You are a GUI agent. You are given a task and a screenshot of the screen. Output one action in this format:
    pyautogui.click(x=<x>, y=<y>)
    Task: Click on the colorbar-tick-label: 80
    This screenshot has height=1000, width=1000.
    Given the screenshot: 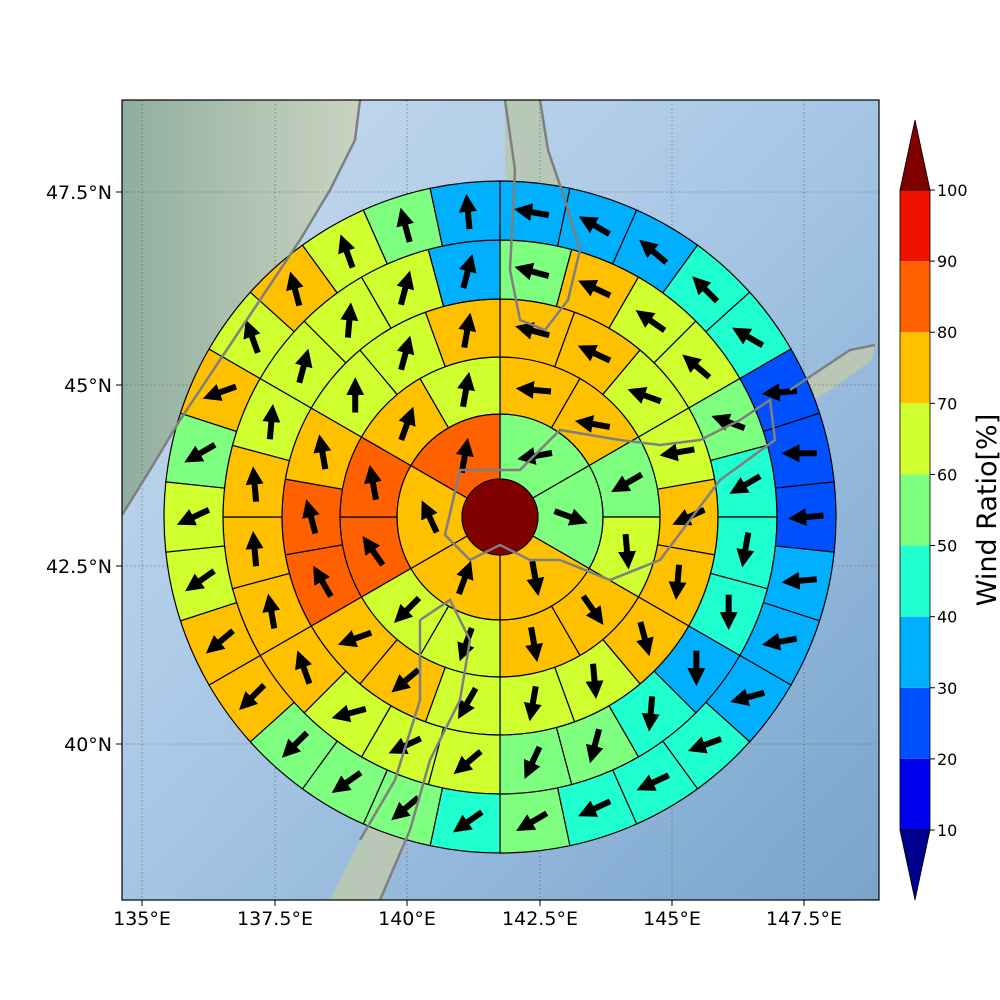 What is the action you would take?
    pyautogui.click(x=947, y=332)
    